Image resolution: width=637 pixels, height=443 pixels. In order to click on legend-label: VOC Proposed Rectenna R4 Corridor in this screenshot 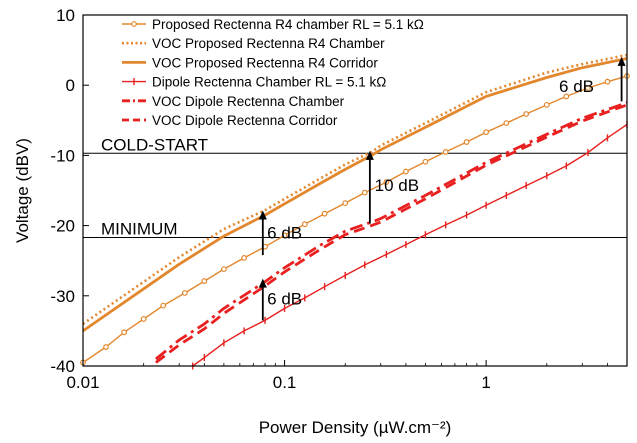, I will do `click(265, 62)`.